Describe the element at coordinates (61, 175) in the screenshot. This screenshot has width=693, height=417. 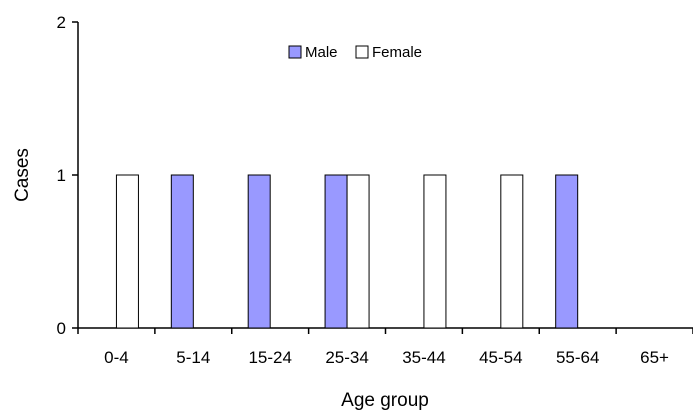
I see `y-tick-label: 1` at that location.